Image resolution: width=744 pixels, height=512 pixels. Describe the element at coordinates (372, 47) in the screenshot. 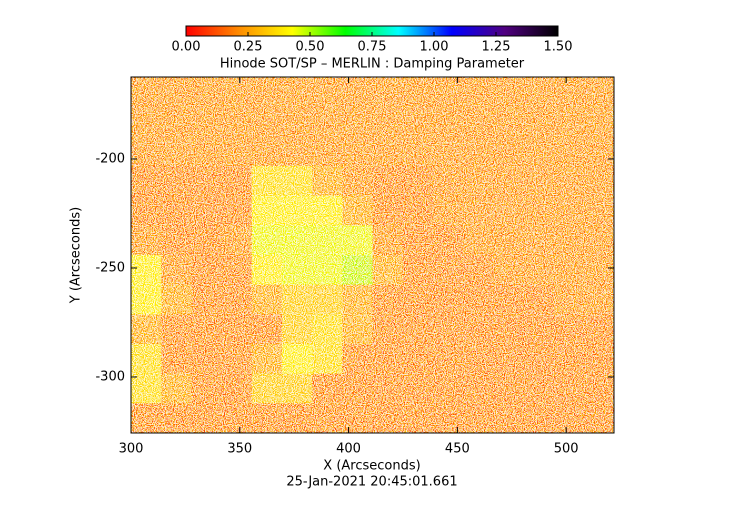

I see `colorbar-tick-label: 0.75` at that location.